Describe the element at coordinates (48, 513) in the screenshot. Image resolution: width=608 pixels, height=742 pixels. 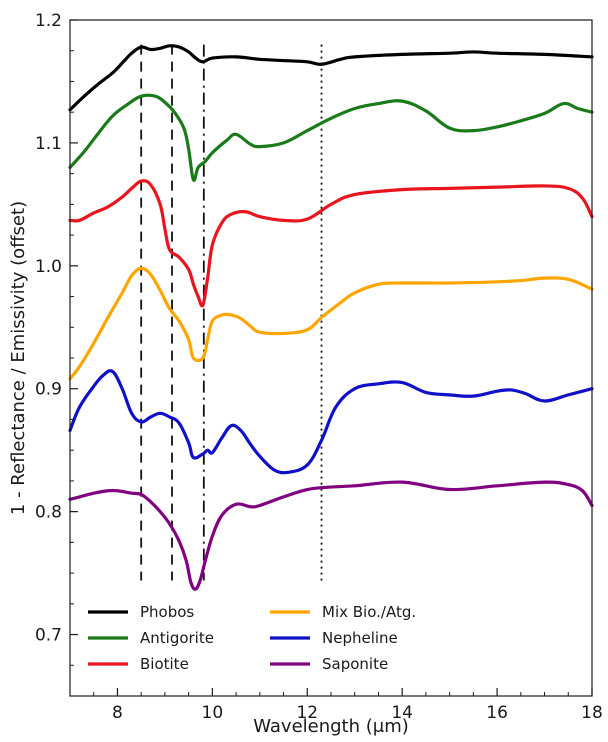
I see `y-tick-label: 0.8` at that location.